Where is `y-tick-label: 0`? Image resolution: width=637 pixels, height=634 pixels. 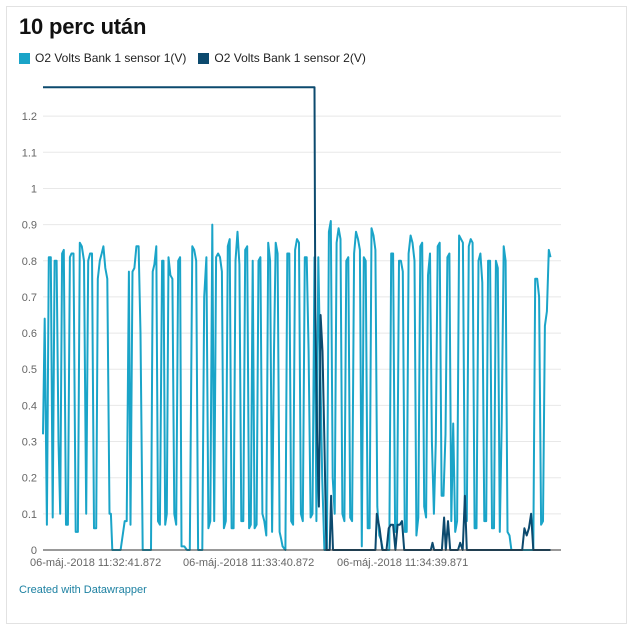 y-tick-label: 0 is located at coordinates (34, 551).